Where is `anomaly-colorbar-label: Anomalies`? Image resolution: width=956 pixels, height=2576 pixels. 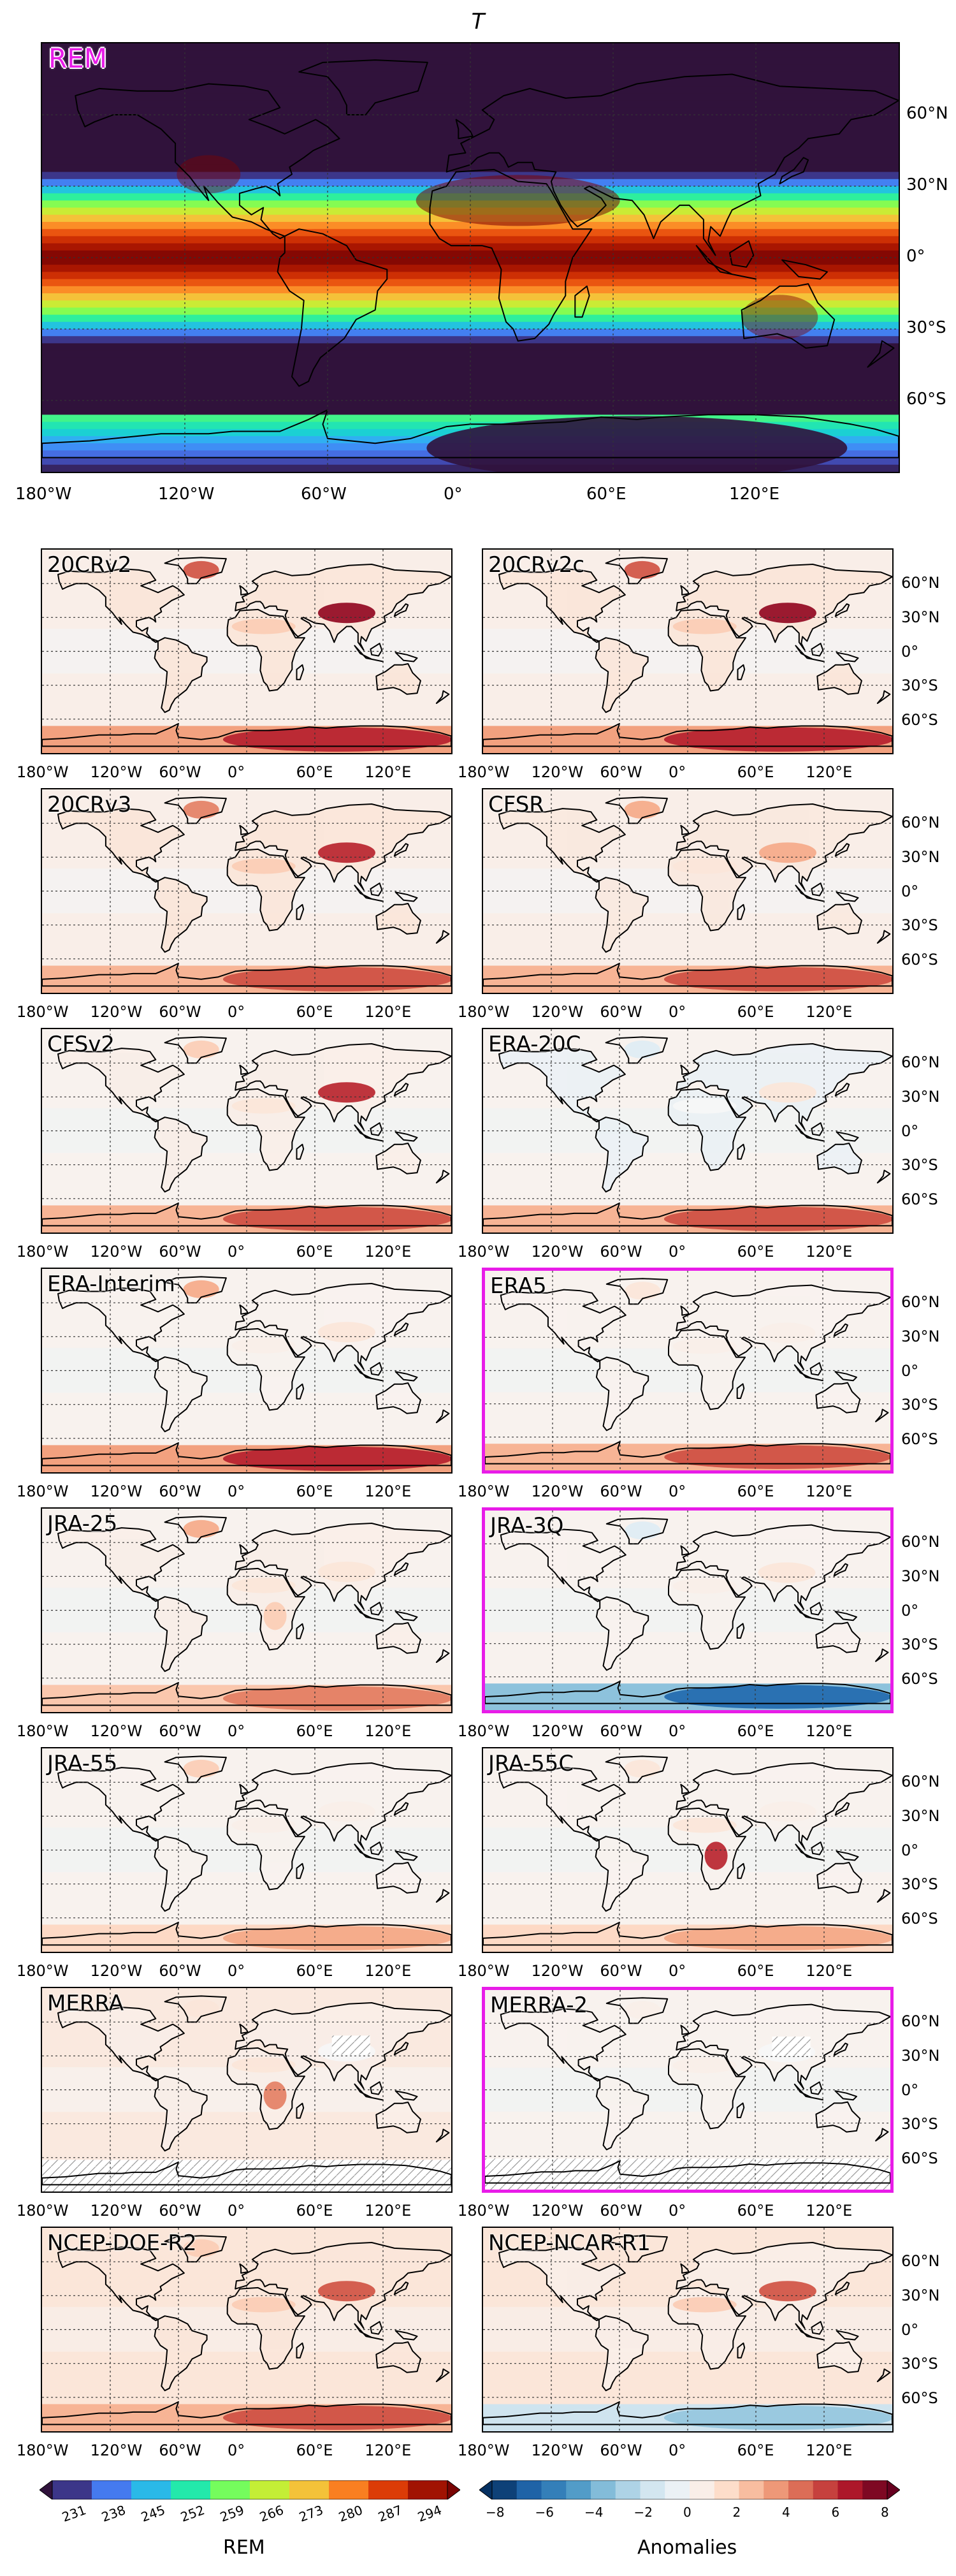
anomaly-colorbar-label: Anomalies is located at coordinates (687, 2547).